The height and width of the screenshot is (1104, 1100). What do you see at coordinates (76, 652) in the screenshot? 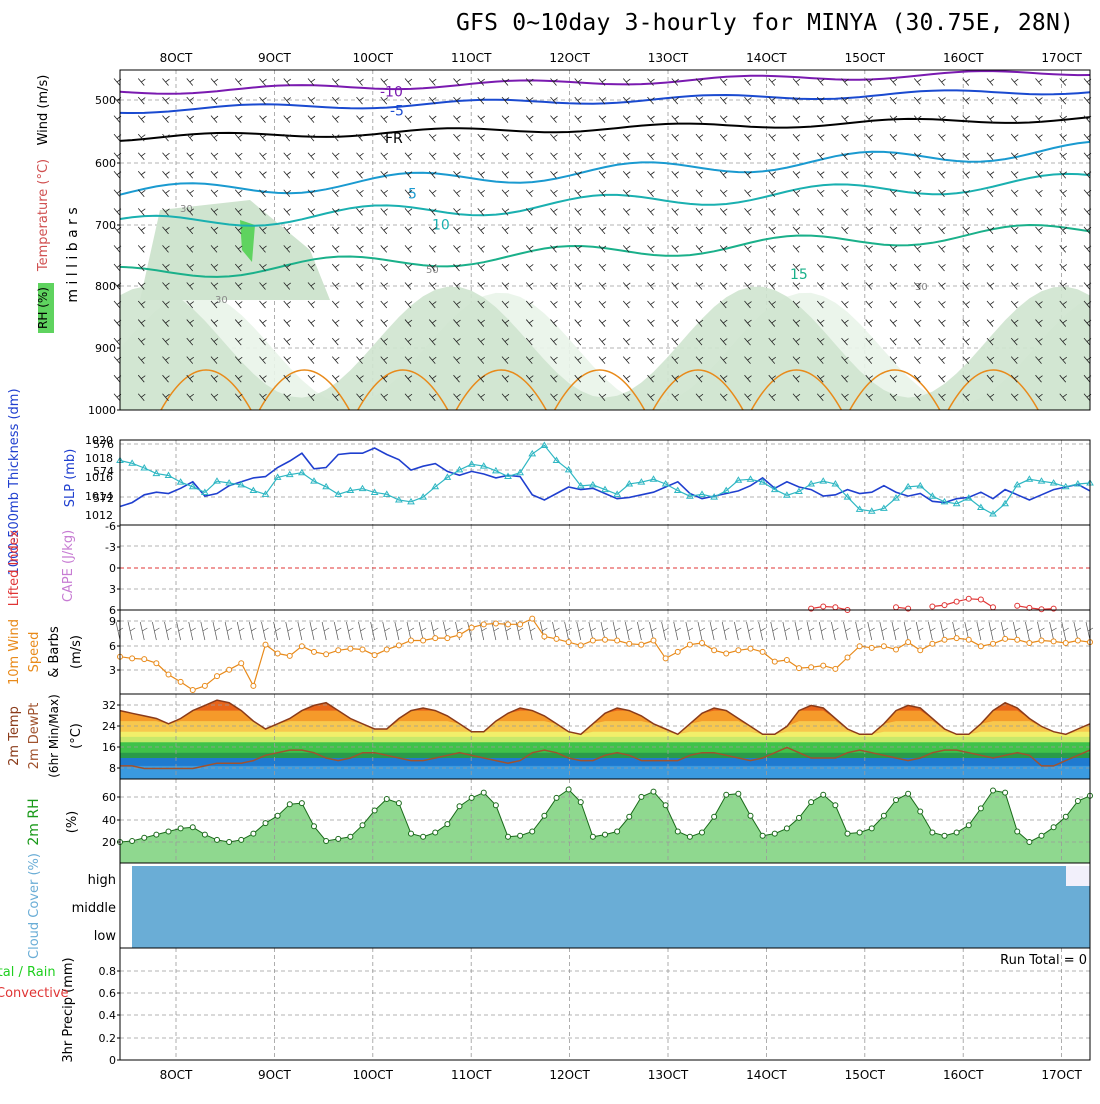
I see `wind10-unit-label: (m/s)` at bounding box center [76, 652].